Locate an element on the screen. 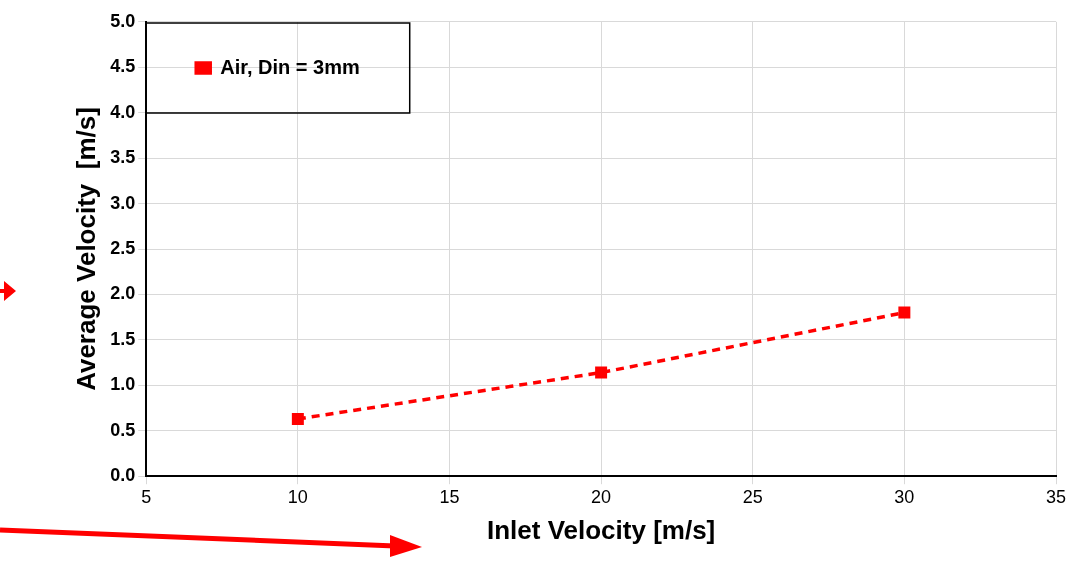  x-tick-label: 30 is located at coordinates (904, 496).